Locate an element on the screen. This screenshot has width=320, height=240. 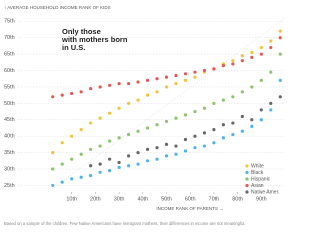
y-tick-label: 30th is located at coordinates (9, 169).